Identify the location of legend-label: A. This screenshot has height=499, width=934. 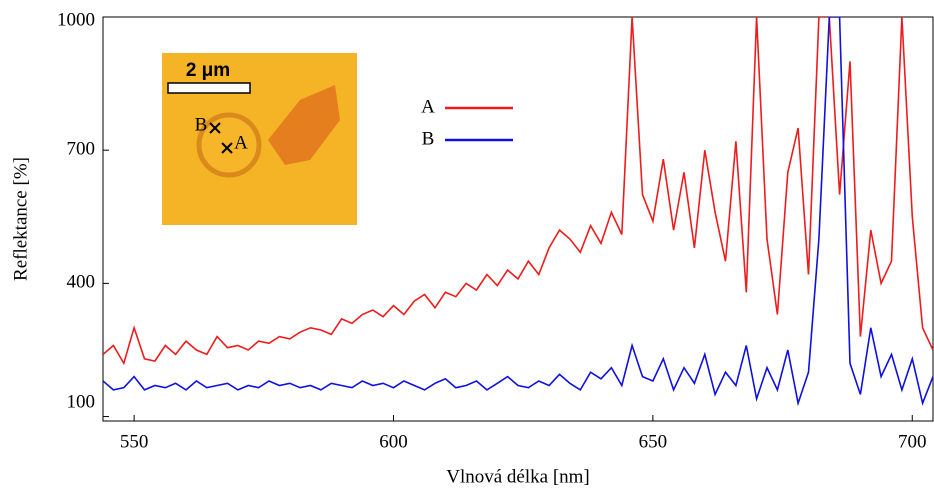
(428, 106).